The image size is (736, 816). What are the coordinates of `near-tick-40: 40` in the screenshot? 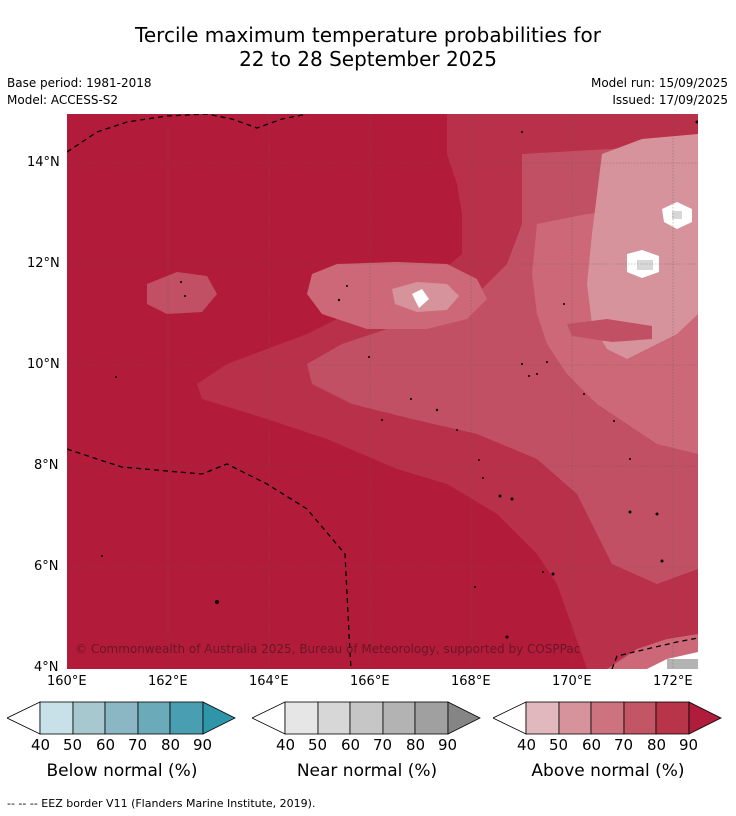 It's located at (286, 745).